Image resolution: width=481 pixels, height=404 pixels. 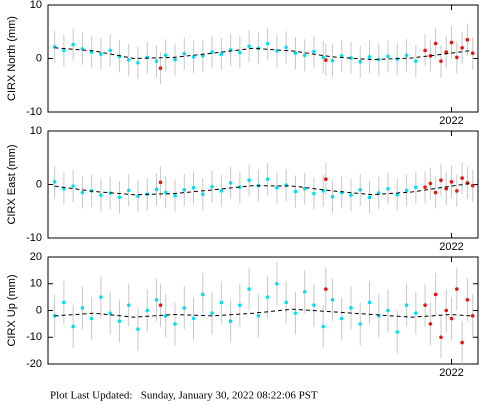 I want to click on y-tick-label: -20, so click(x=34, y=364).